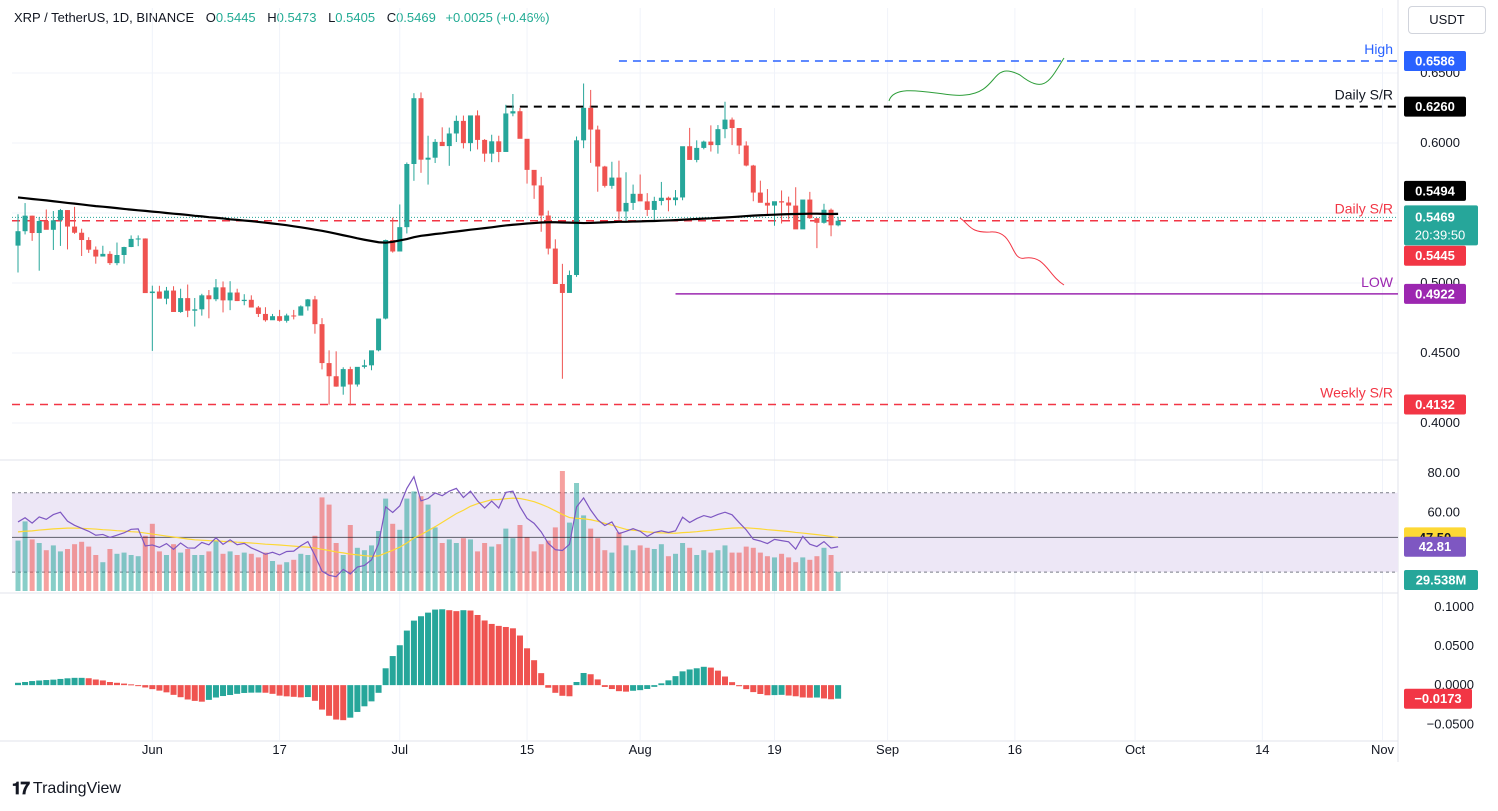 The width and height of the screenshot is (1498, 811). What do you see at coordinates (1440, 234) in the screenshot?
I see `countdown-timer: 20:39:50` at bounding box center [1440, 234].